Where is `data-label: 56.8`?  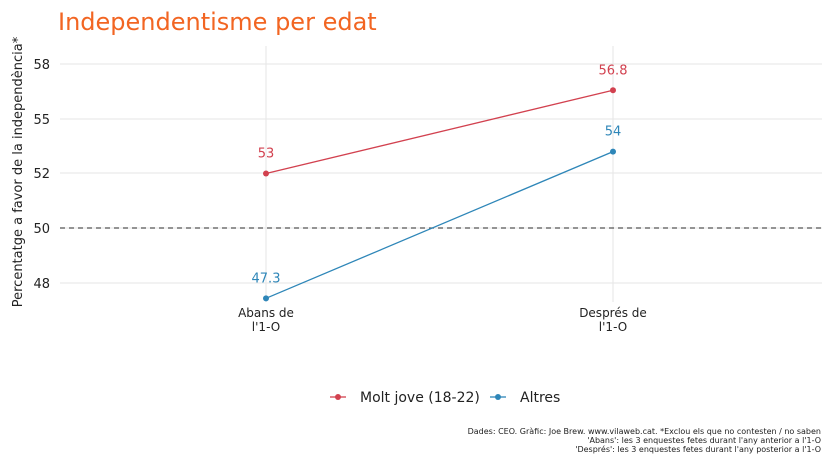 data-label: 56.8 is located at coordinates (613, 70).